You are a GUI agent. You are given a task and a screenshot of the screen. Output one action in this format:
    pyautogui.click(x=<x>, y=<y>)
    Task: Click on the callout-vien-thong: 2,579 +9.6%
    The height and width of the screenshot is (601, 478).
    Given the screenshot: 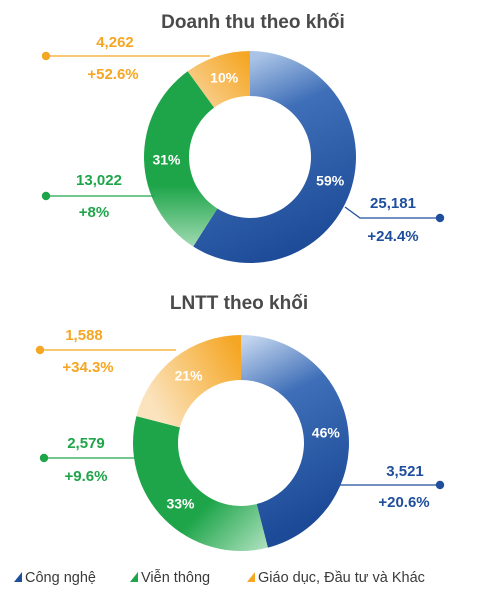 What is the action you would take?
    pyautogui.click(x=89, y=460)
    